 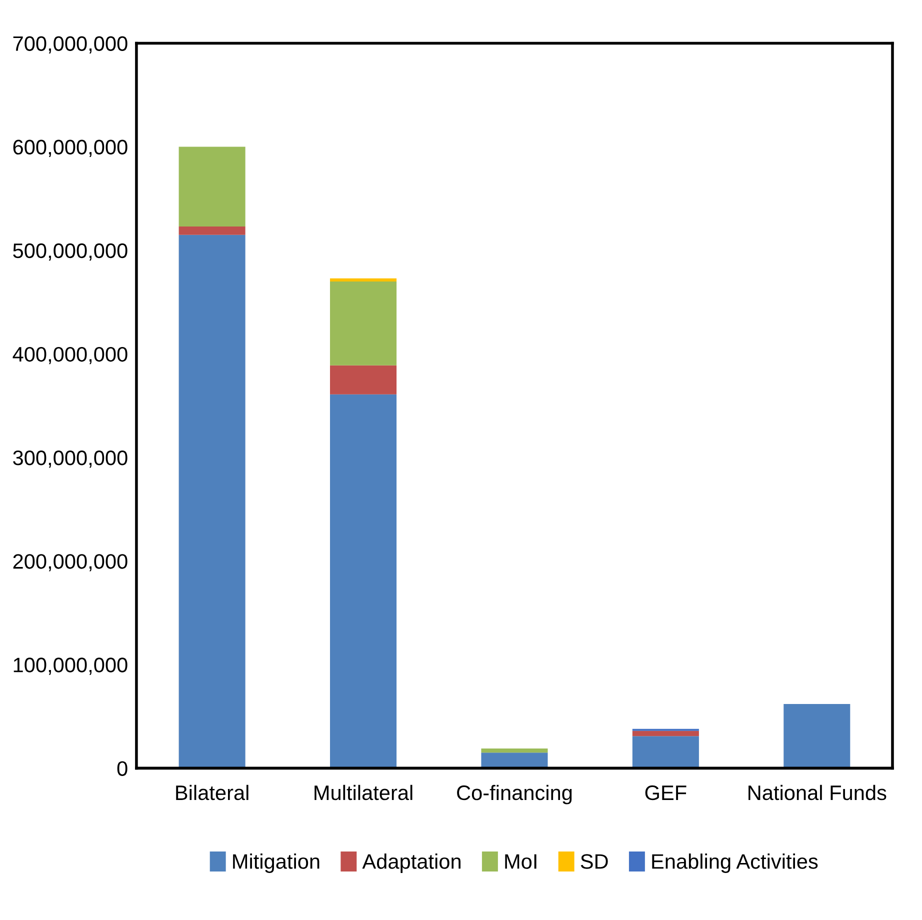 I want to click on y-tick-label: 400,000,000, so click(x=70, y=355).